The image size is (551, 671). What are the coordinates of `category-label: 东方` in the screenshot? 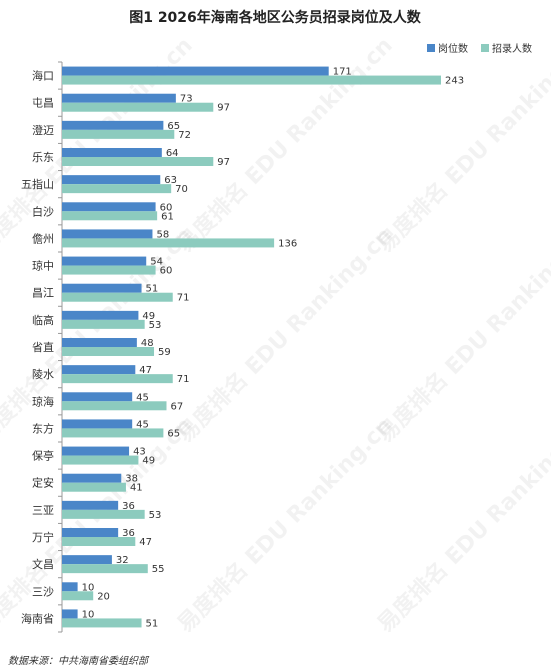 It's located at (43, 428).